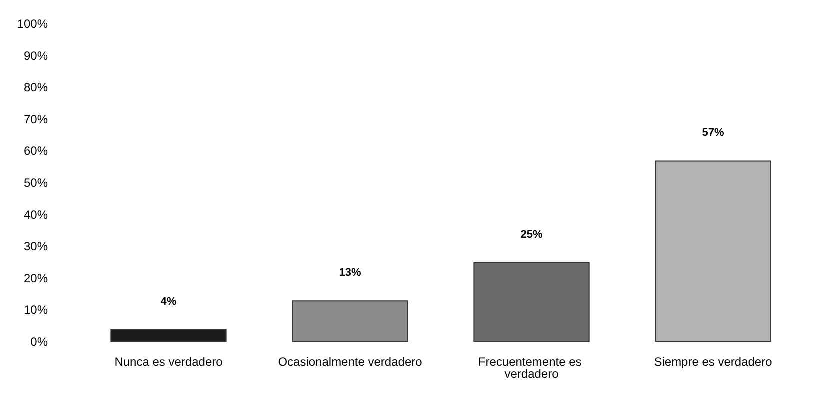  I want to click on y-tick-label: 50%, so click(36, 183).